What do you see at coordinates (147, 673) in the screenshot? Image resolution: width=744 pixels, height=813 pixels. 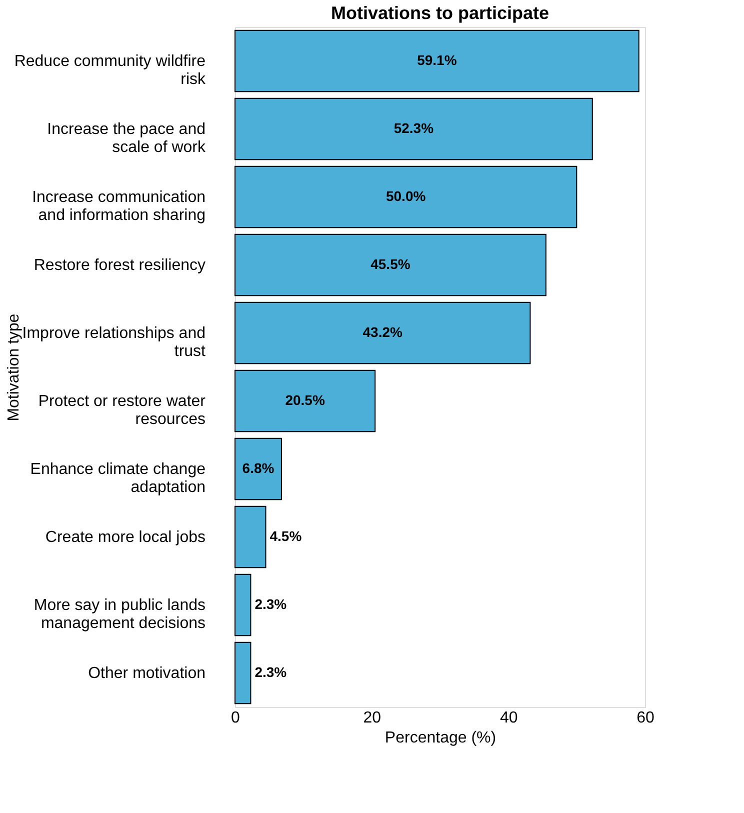 I see `y-tick-label: Other motivation` at bounding box center [147, 673].